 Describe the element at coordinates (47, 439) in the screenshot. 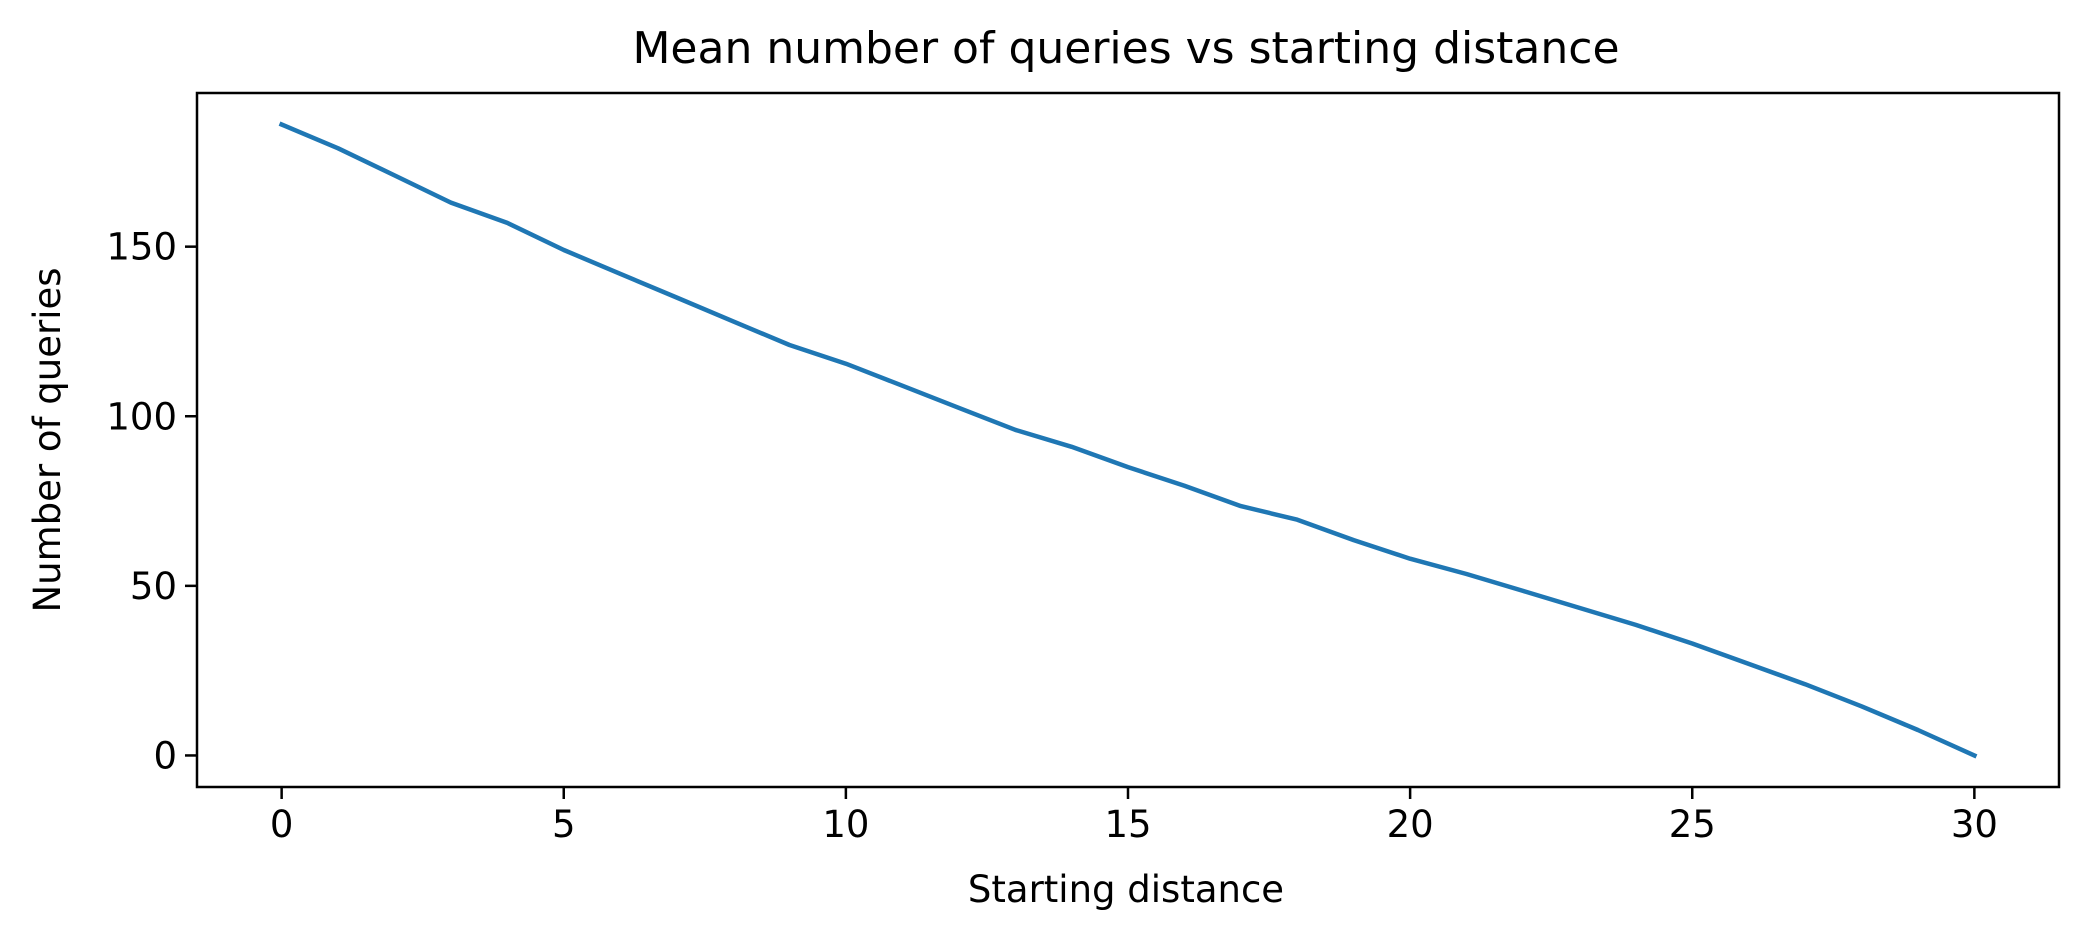

I see `y-axis-label: Number of queries` at that location.